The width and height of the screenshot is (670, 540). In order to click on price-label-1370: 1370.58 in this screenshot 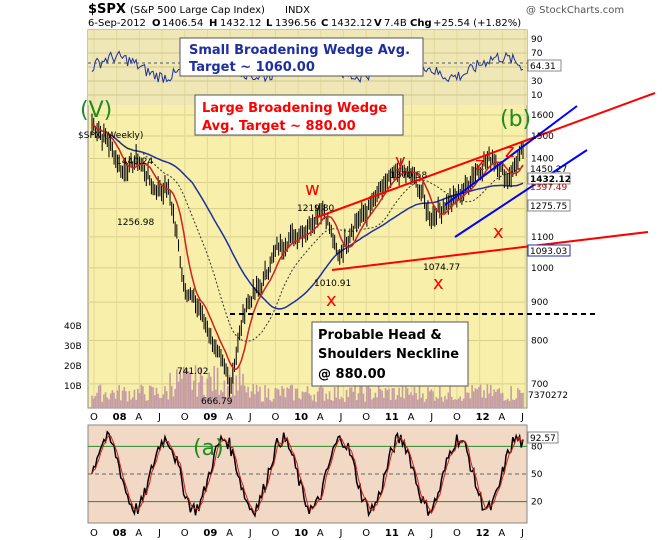, I will do `click(408, 176)`.